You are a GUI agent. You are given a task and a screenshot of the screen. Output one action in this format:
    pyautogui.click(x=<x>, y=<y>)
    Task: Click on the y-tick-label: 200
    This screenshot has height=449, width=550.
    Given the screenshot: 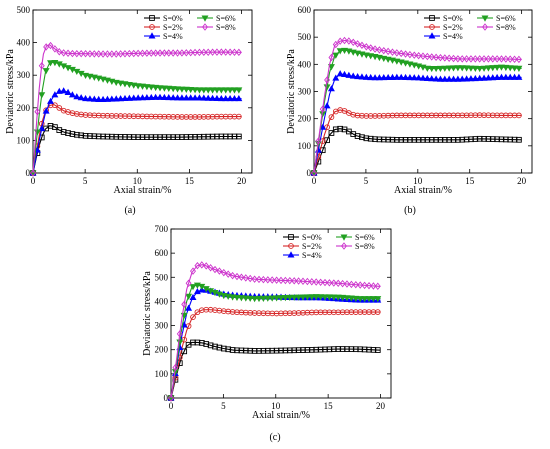 What is the action you would take?
    pyautogui.click(x=305, y=119)
    